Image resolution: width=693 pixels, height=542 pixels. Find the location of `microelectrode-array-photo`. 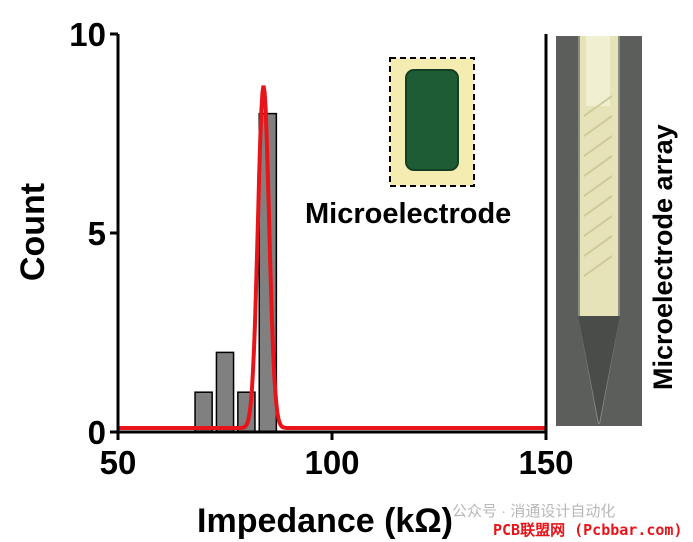

microelectrode-array-photo is located at coordinates (599, 231).